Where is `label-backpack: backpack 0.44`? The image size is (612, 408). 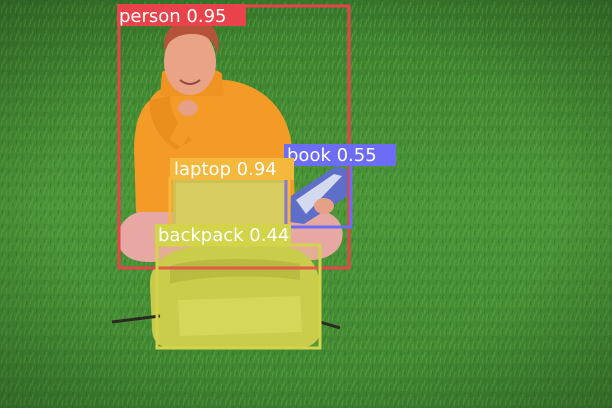
label-backpack: backpack 0.44 is located at coordinates (223, 235).